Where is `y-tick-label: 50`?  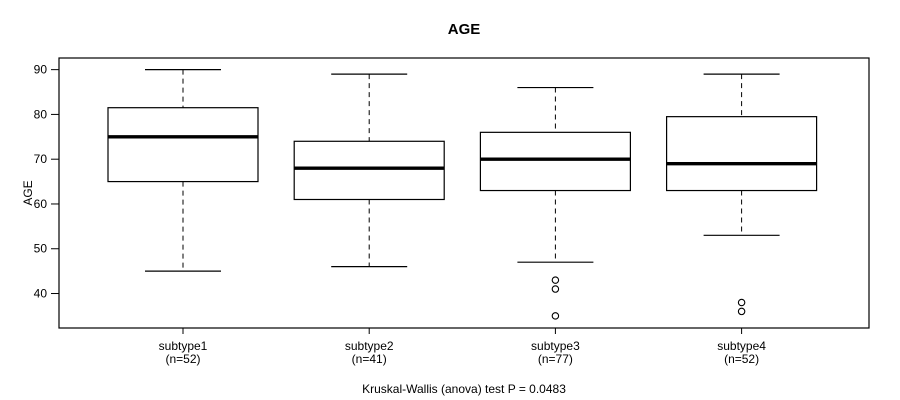
y-tick-label: 50 is located at coordinates (41, 249).